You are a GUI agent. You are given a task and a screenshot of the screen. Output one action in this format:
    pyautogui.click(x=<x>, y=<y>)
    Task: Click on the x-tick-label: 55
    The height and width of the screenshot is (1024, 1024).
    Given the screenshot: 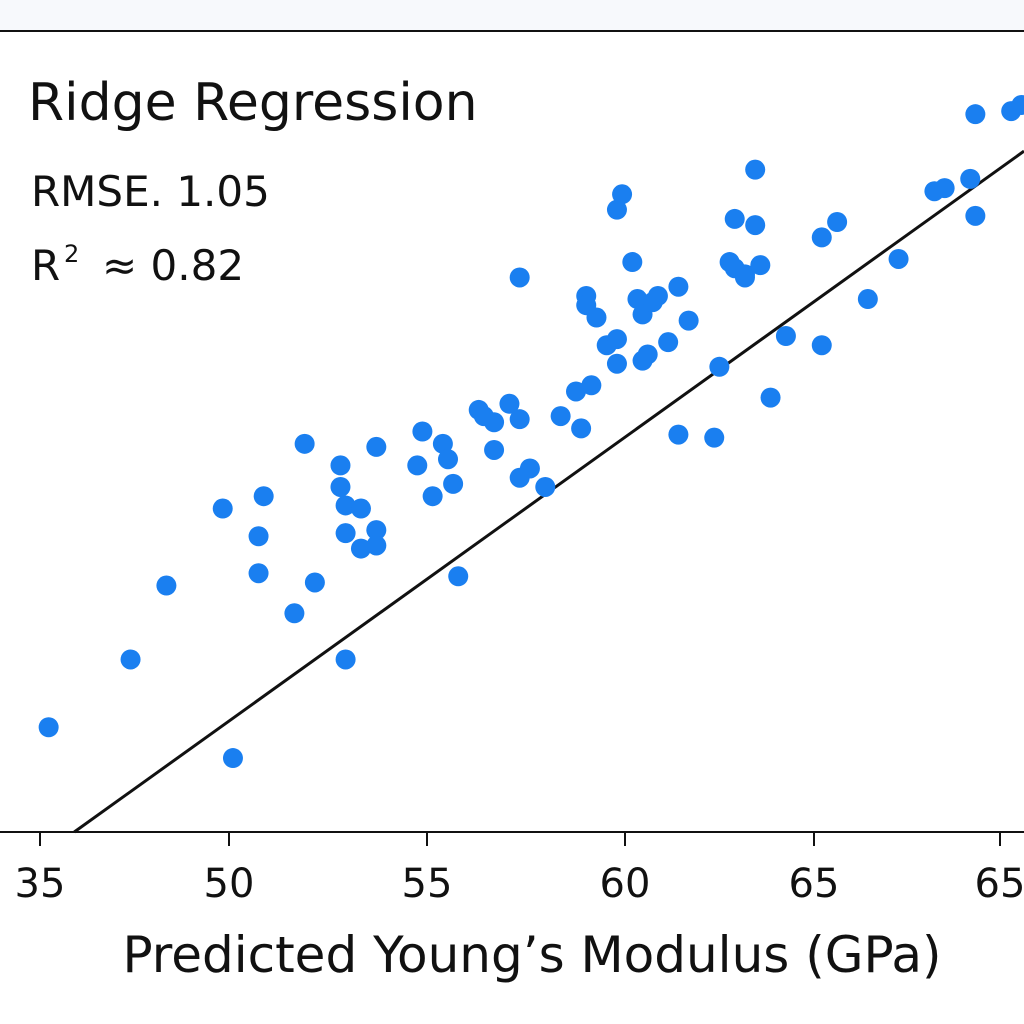 What is the action you would take?
    pyautogui.click(x=427, y=884)
    